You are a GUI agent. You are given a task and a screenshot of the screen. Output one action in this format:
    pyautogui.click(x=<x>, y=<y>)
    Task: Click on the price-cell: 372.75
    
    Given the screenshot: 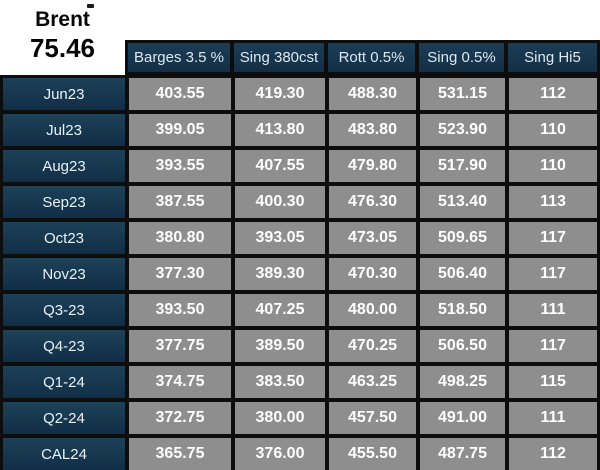 What is the action you would take?
    pyautogui.click(x=180, y=418)
    